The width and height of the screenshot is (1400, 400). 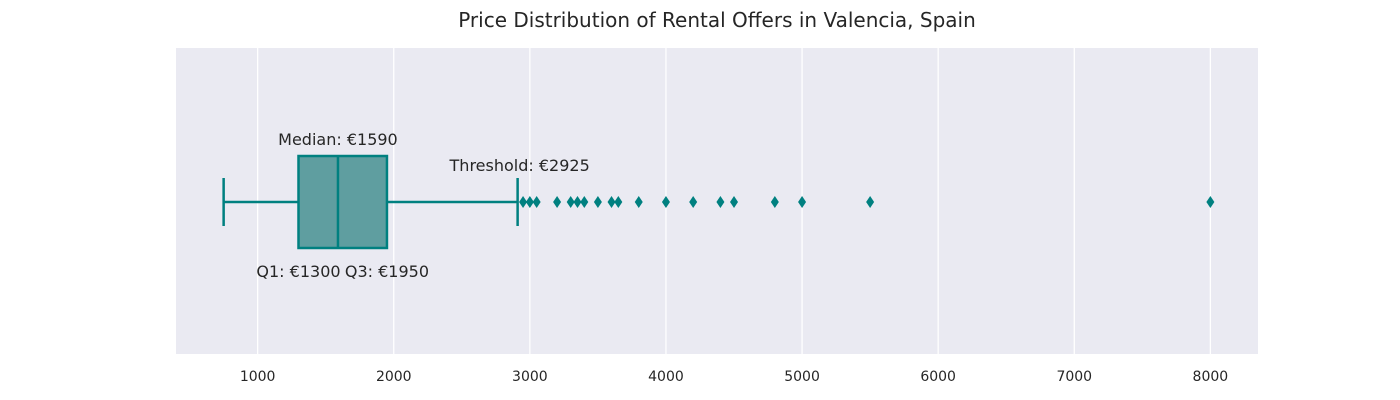 I want to click on threshold-annotation: Threshold: €2925, so click(x=519, y=165).